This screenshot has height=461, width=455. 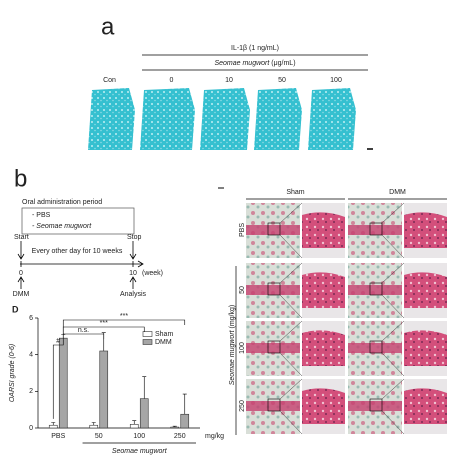 I want to click on box-item: - Seomae mugwort, so click(x=62, y=226).